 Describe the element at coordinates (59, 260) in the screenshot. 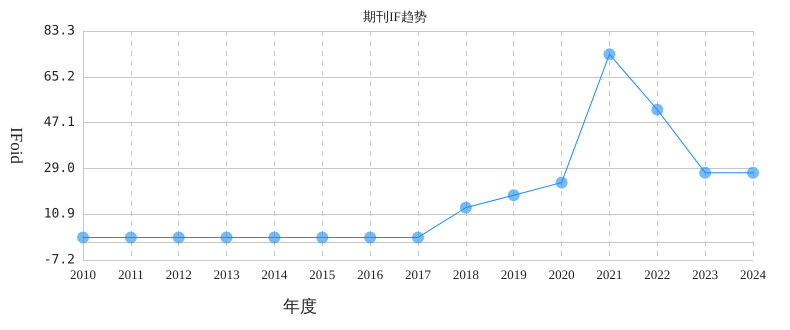

I see `y-tick-label: -7.2` at that location.